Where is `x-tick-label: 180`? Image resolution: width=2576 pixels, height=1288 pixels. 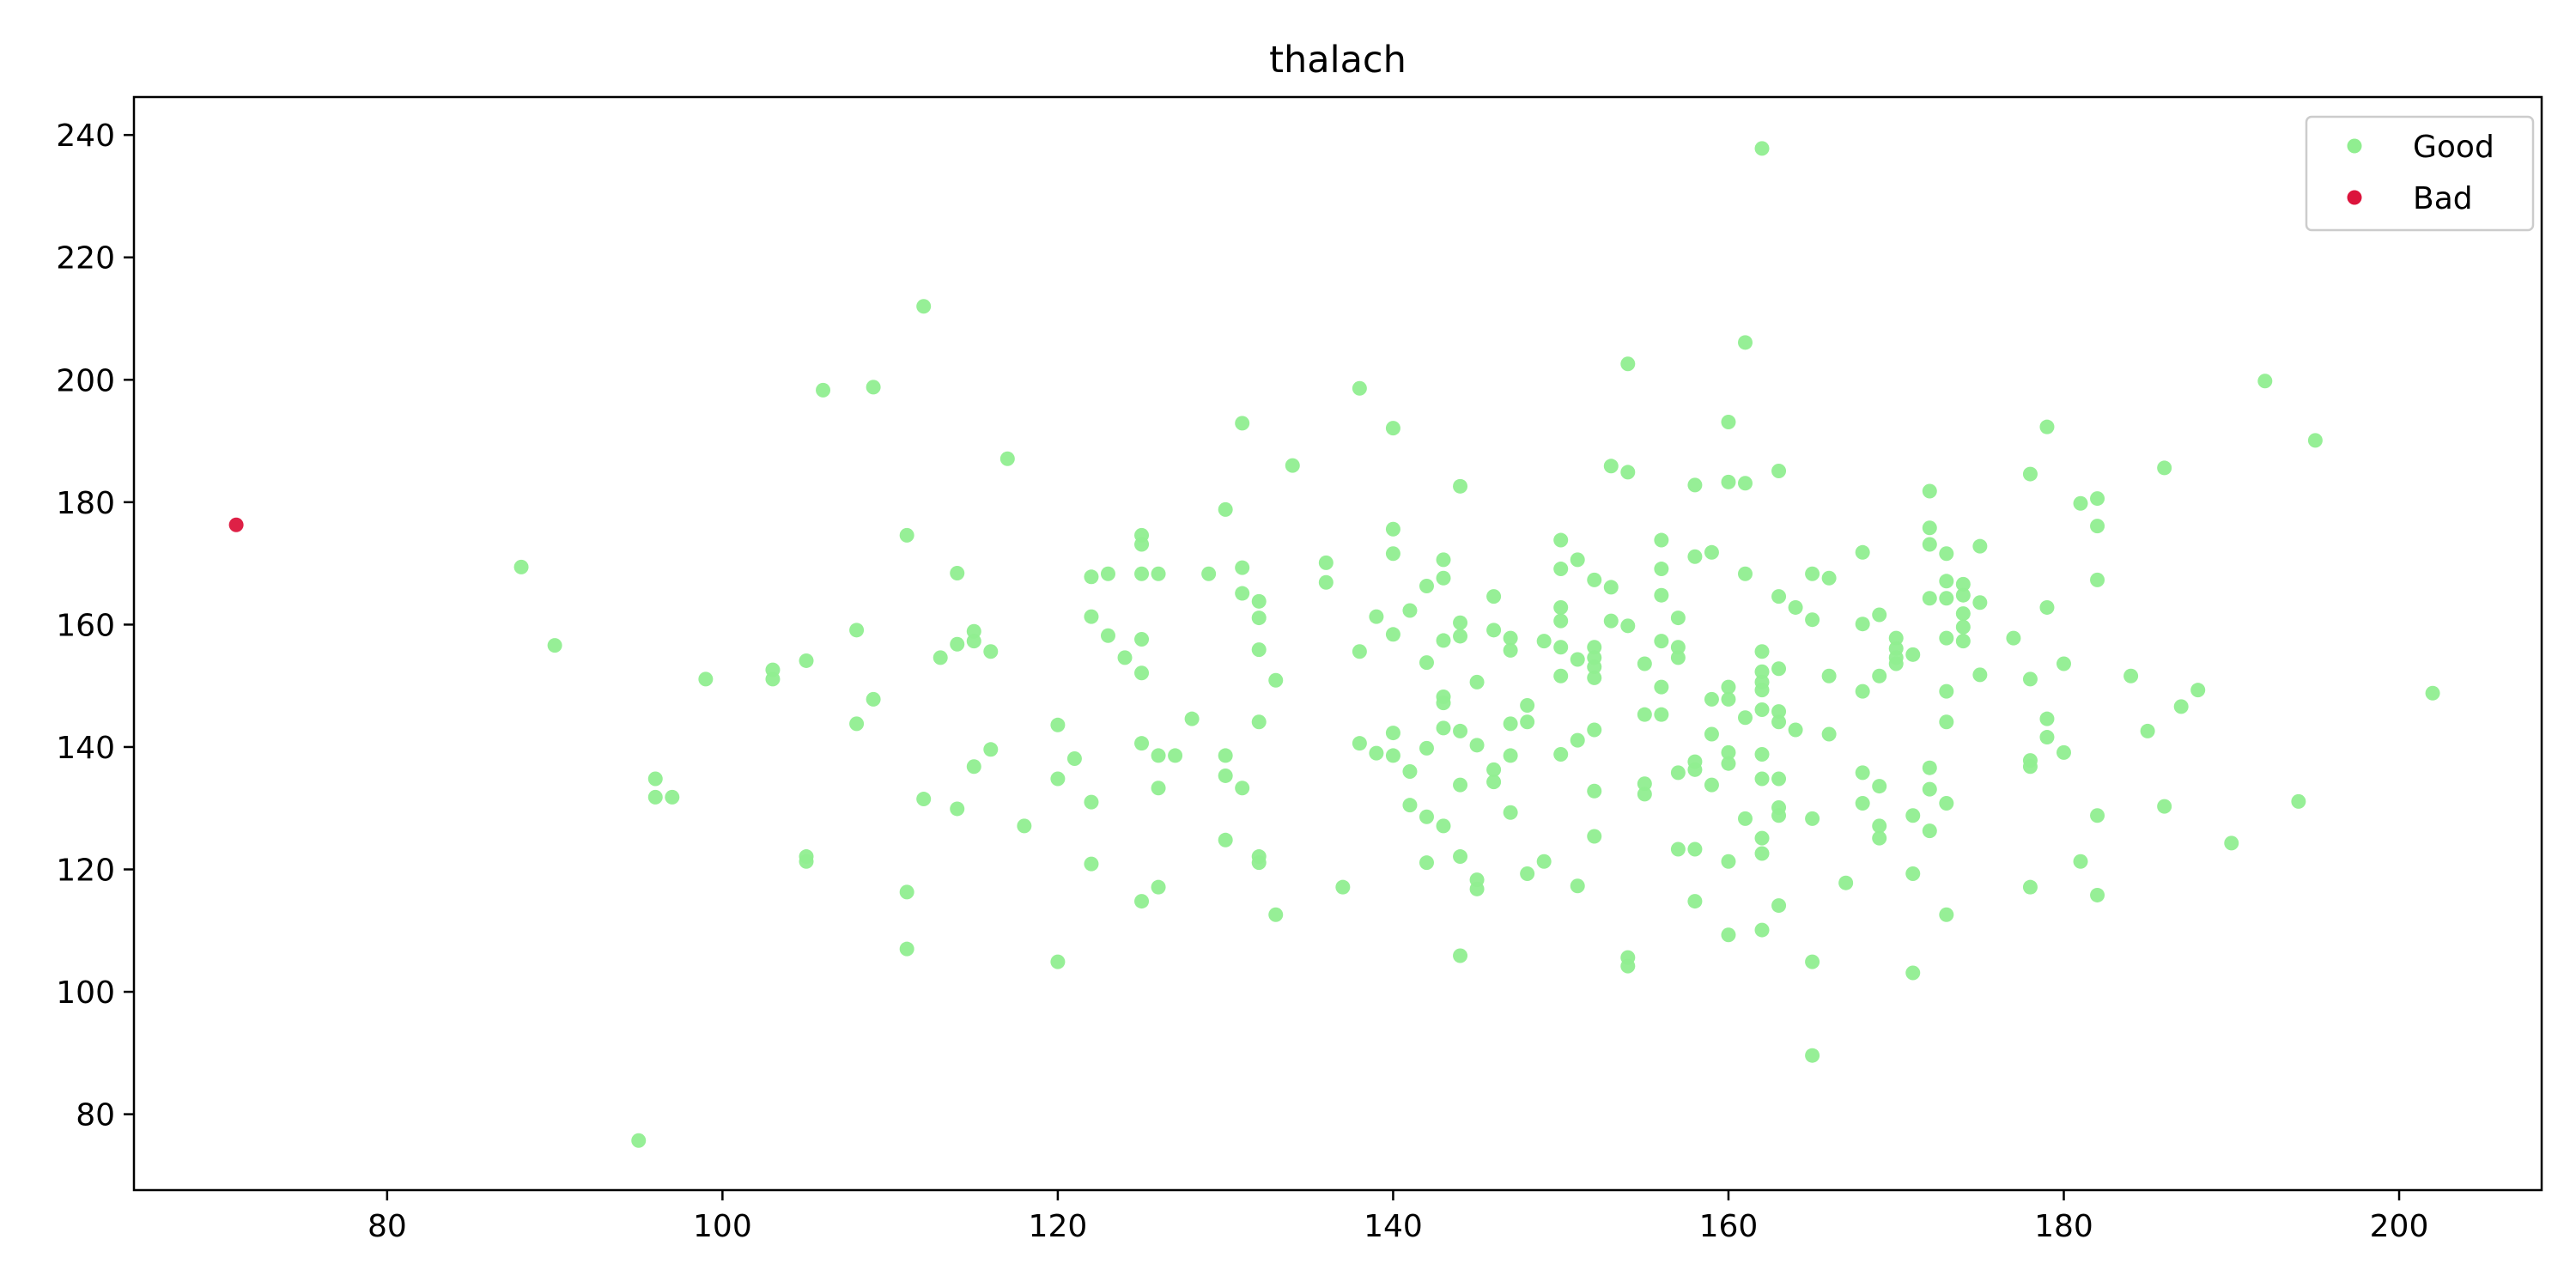 x-tick-label: 180 is located at coordinates (2063, 1226).